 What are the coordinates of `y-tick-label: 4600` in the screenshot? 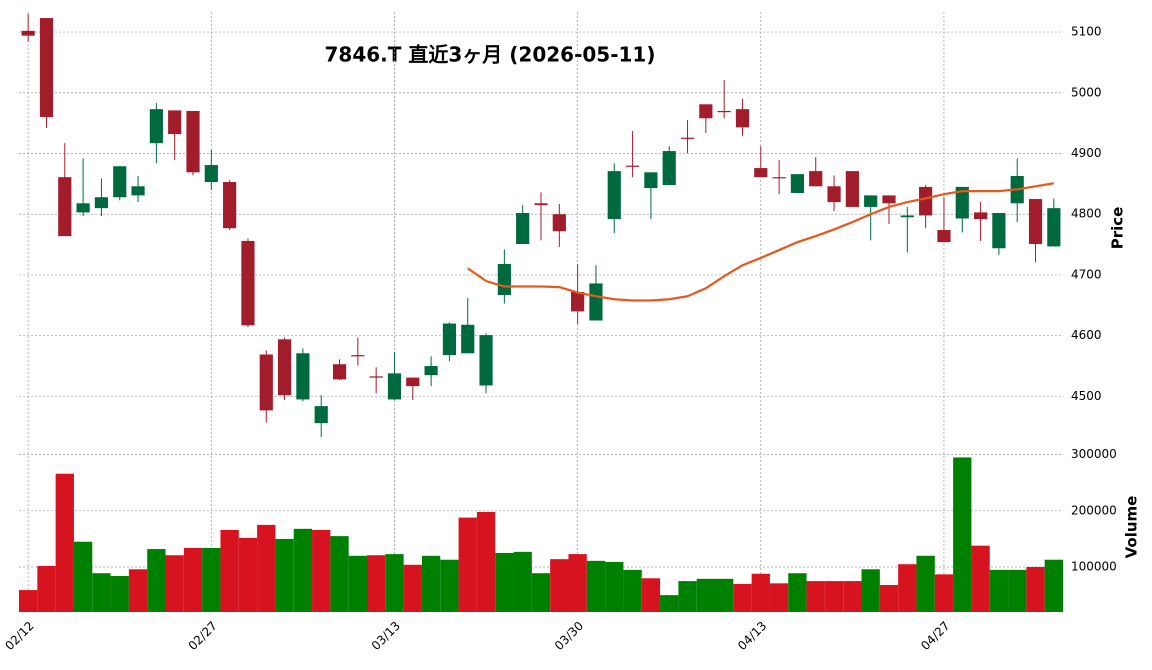 It's located at (1086, 335).